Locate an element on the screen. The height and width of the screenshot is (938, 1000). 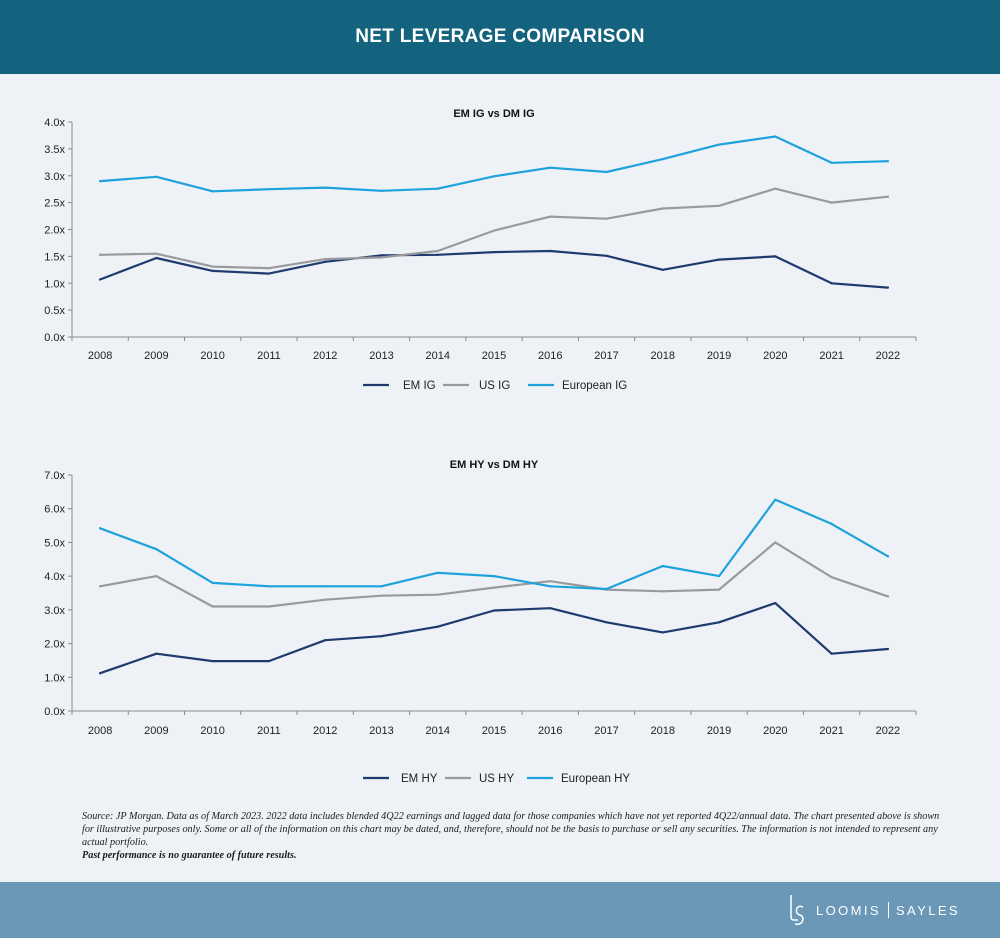
y-tick-label: 2.0x is located at coordinates (54, 645).